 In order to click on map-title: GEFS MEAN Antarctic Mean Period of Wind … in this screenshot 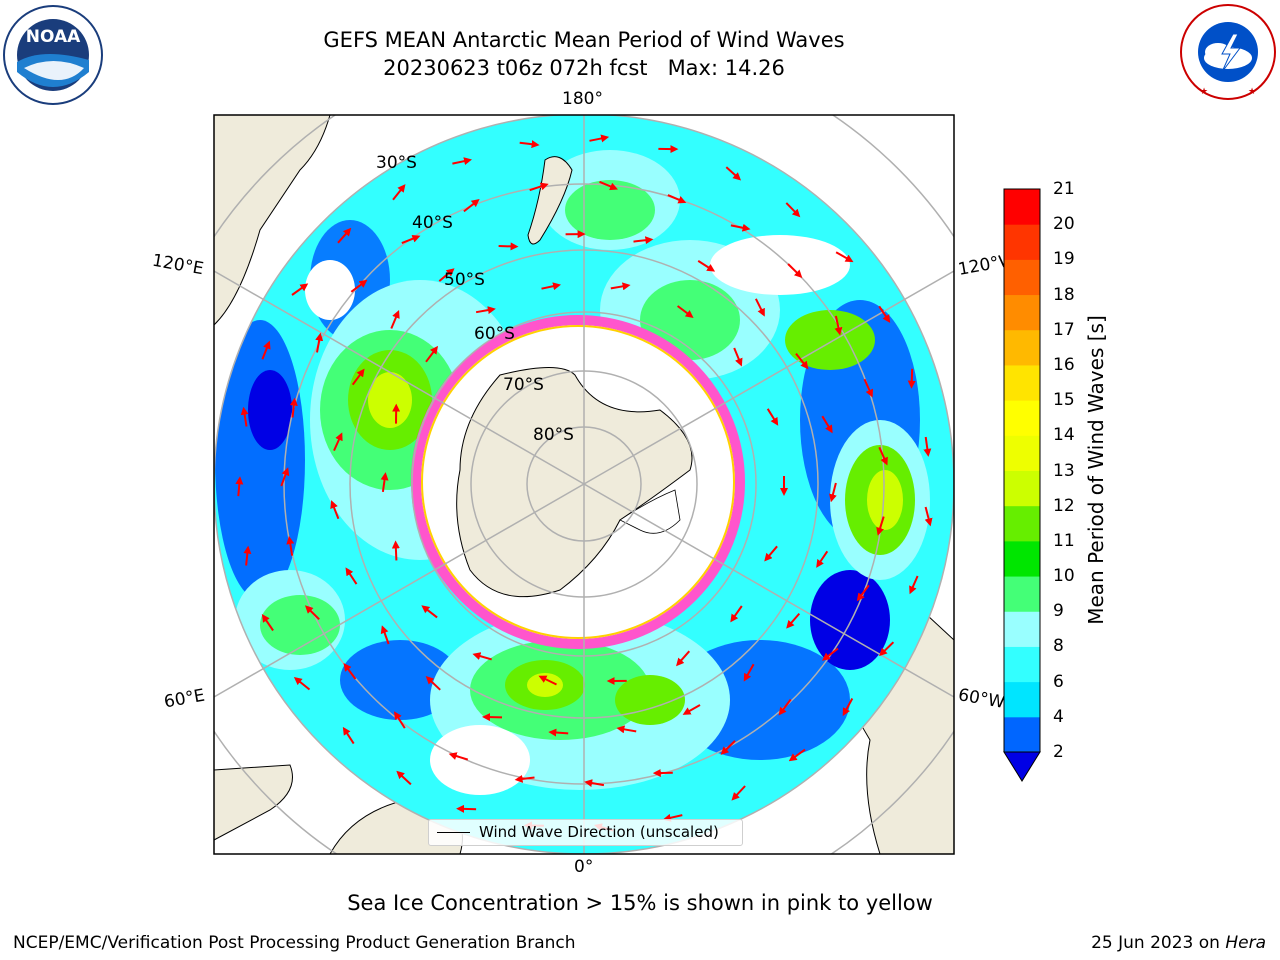, I will do `click(584, 40)`.